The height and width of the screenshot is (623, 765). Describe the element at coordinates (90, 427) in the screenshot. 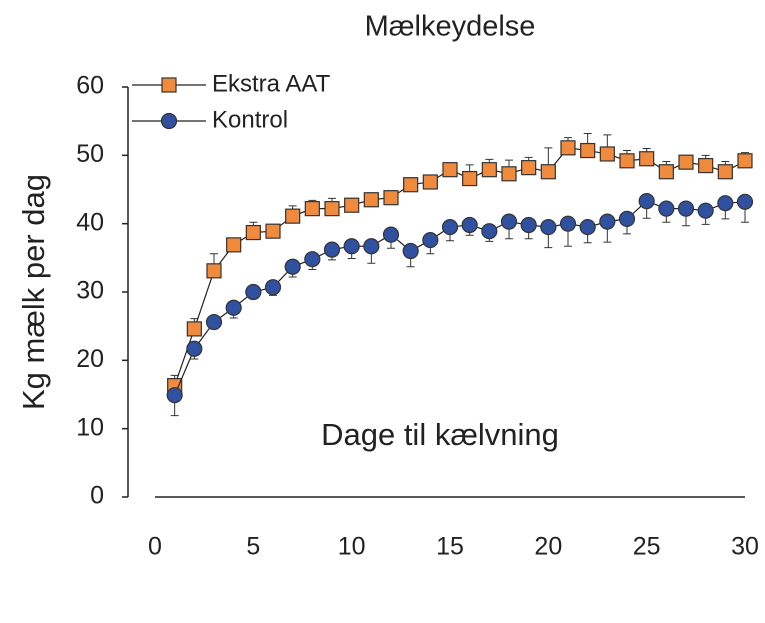

I see `y-tick-label: 10` at that location.